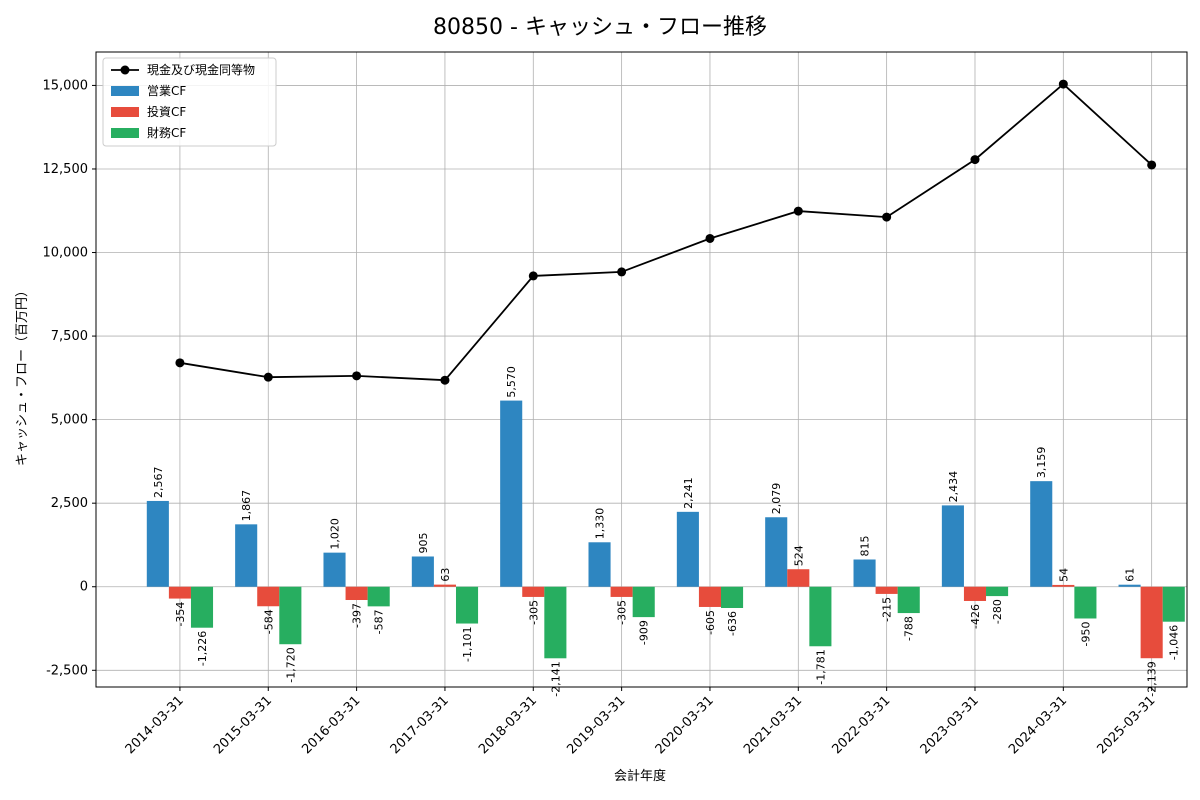 This screenshot has height=800, width=1200. What do you see at coordinates (379, 621) in the screenshot?
I see `data-label-財務CF-2016-03-31: -587` at bounding box center [379, 621].